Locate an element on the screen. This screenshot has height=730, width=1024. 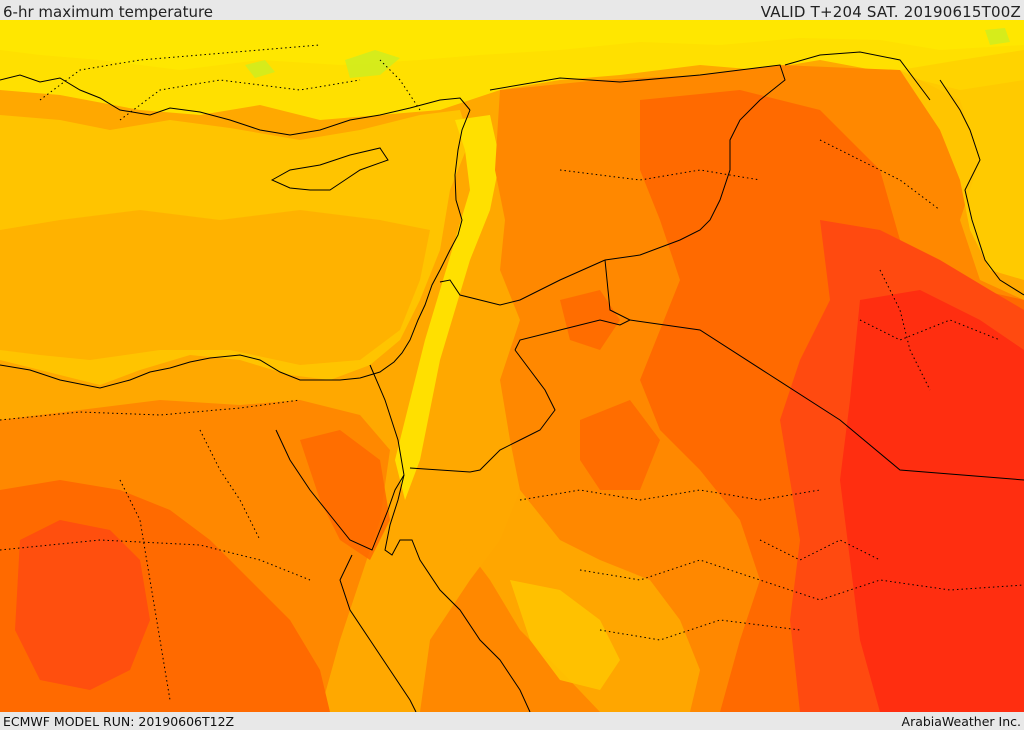
credit-label: ArabiaWeather Inc. is located at coordinates (961, 721).